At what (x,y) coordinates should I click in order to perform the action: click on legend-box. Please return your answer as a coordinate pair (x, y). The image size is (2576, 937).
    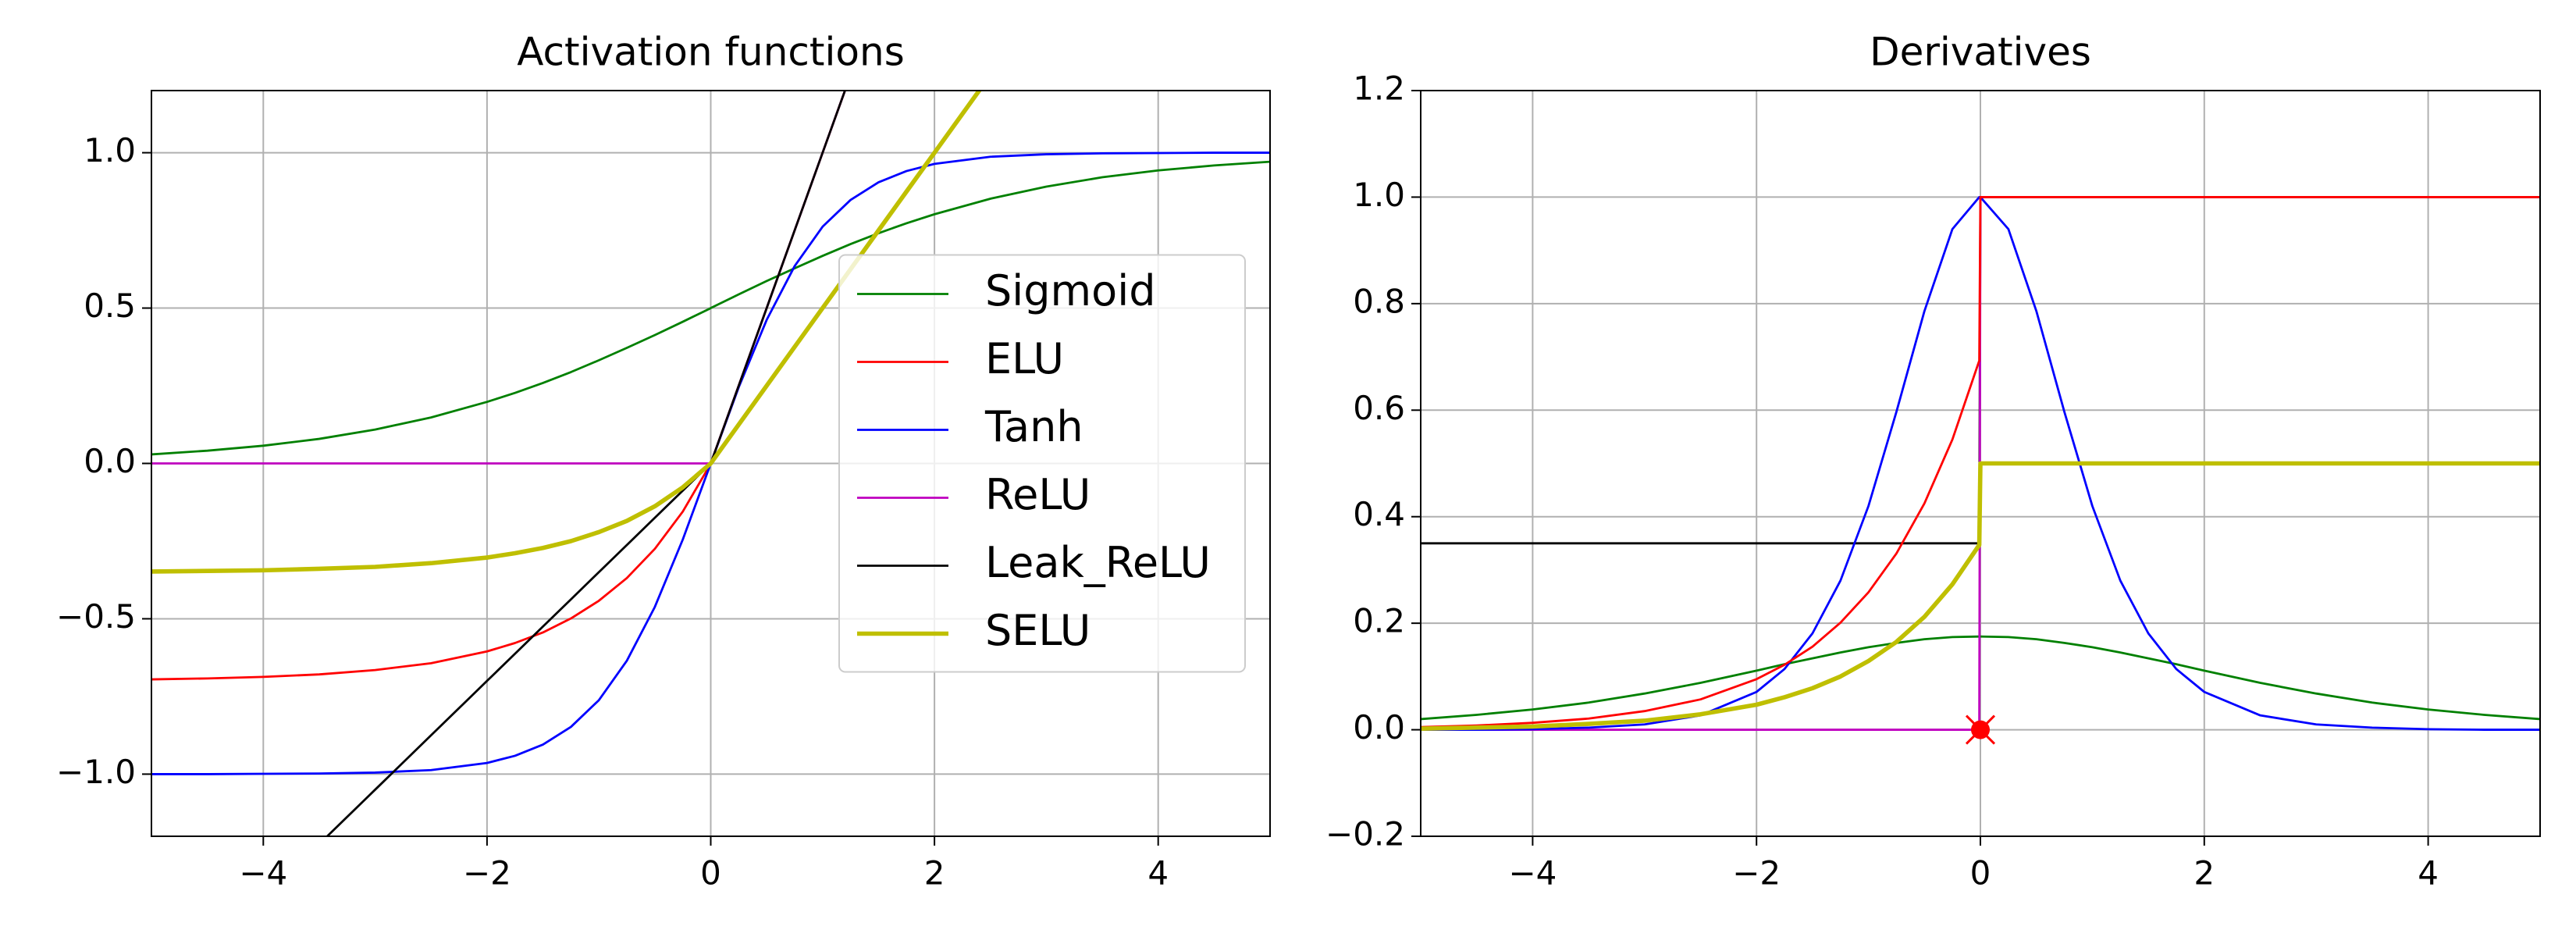
    Looking at the image, I should click on (1042, 463).